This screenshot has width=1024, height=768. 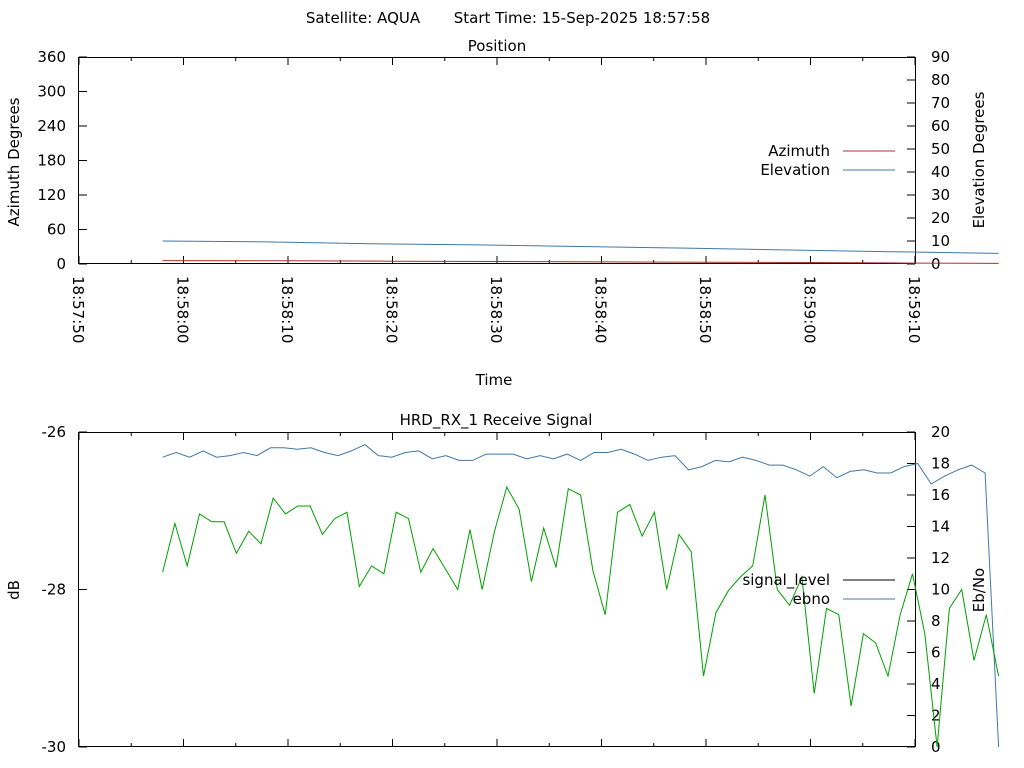 I want to click on azimuth-tick-label: 0, so click(x=61, y=264).